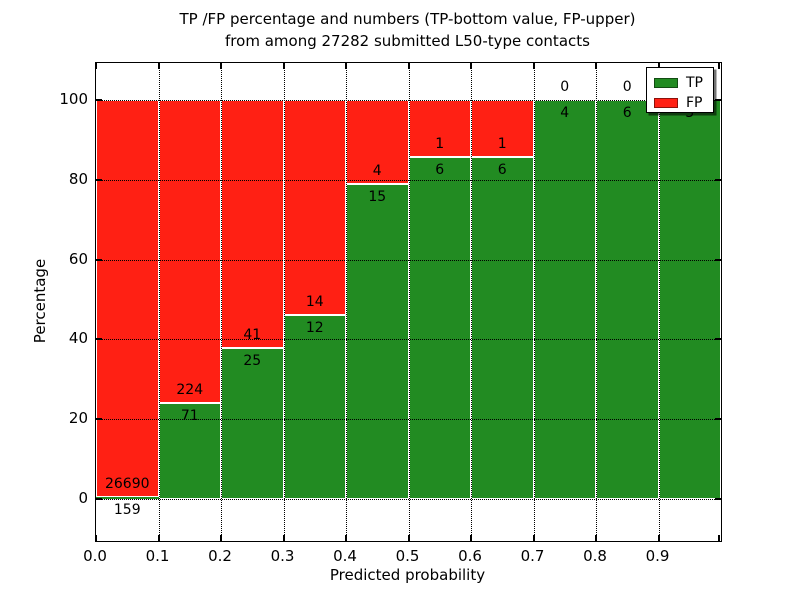 The height and width of the screenshot is (600, 800). I want to click on legend-item-fp: FP, so click(680, 102).